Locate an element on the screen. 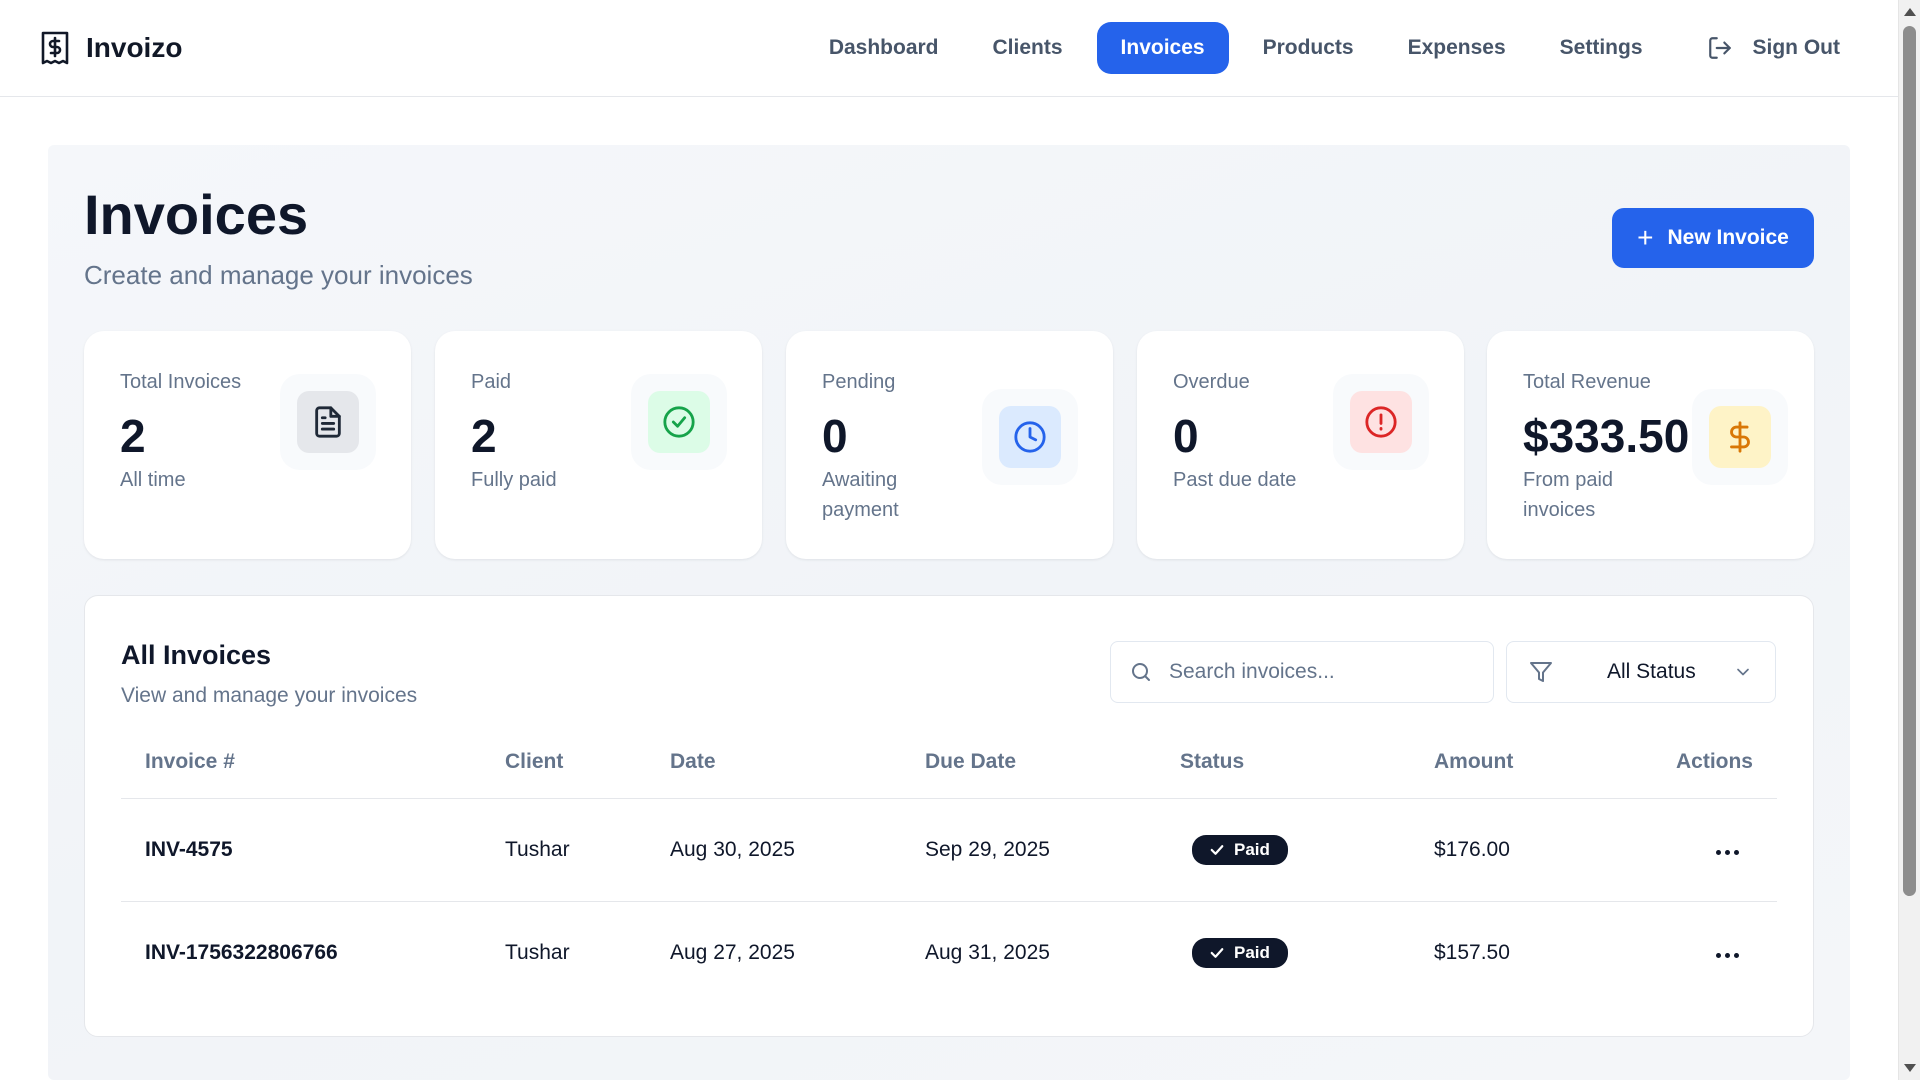  brand: Invoizo is located at coordinates (111, 48).